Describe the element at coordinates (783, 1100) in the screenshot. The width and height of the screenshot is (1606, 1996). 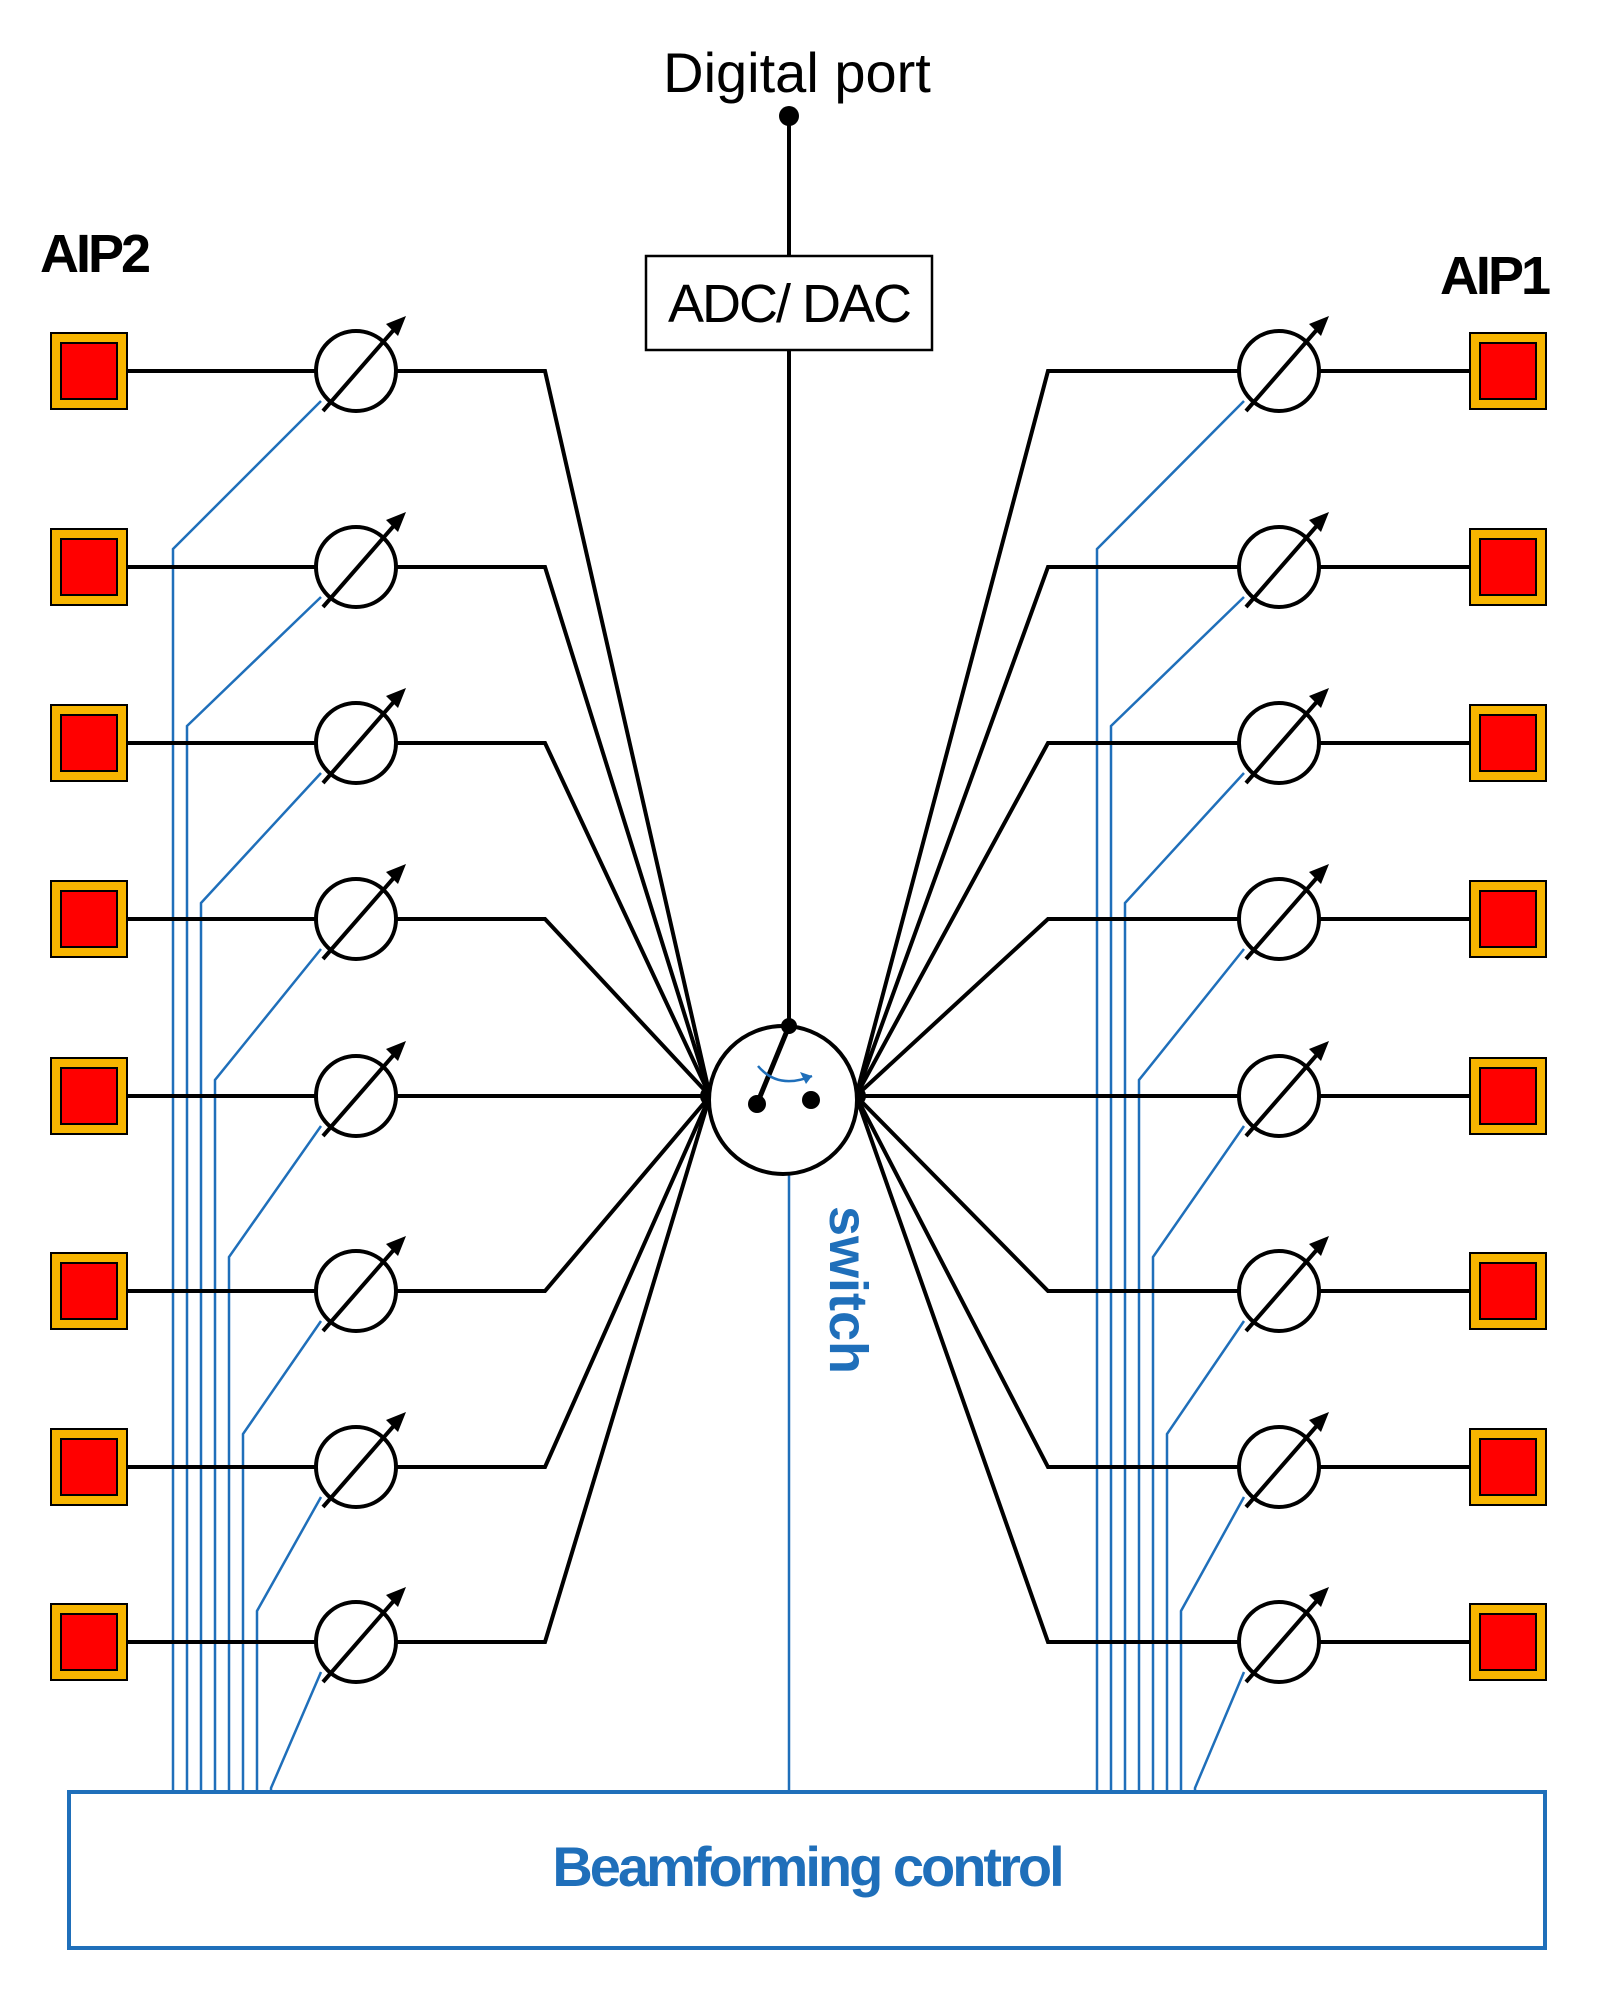
I see `rf-switch-icon` at that location.